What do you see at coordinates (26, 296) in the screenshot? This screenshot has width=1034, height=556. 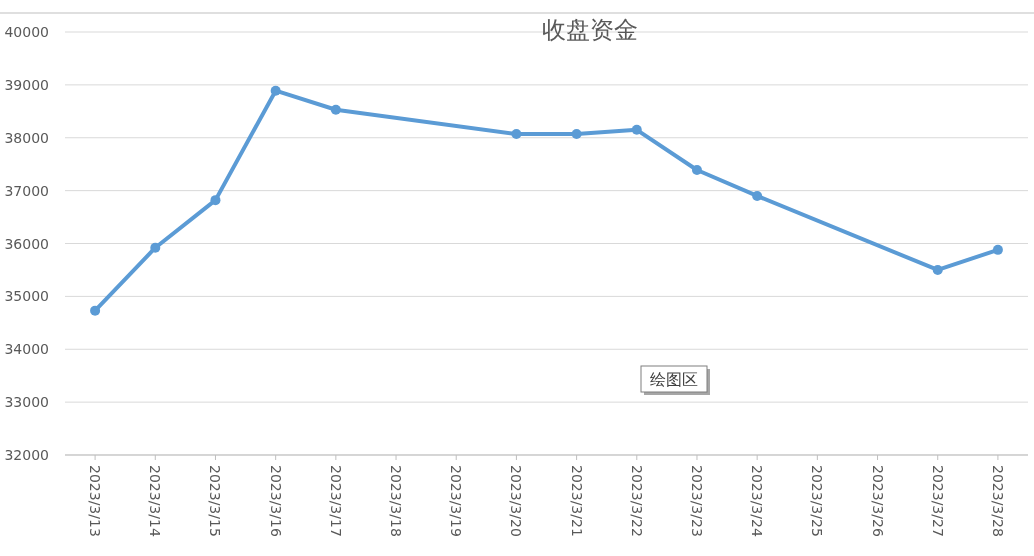 I see `y-tick-label: 35000` at bounding box center [26, 296].